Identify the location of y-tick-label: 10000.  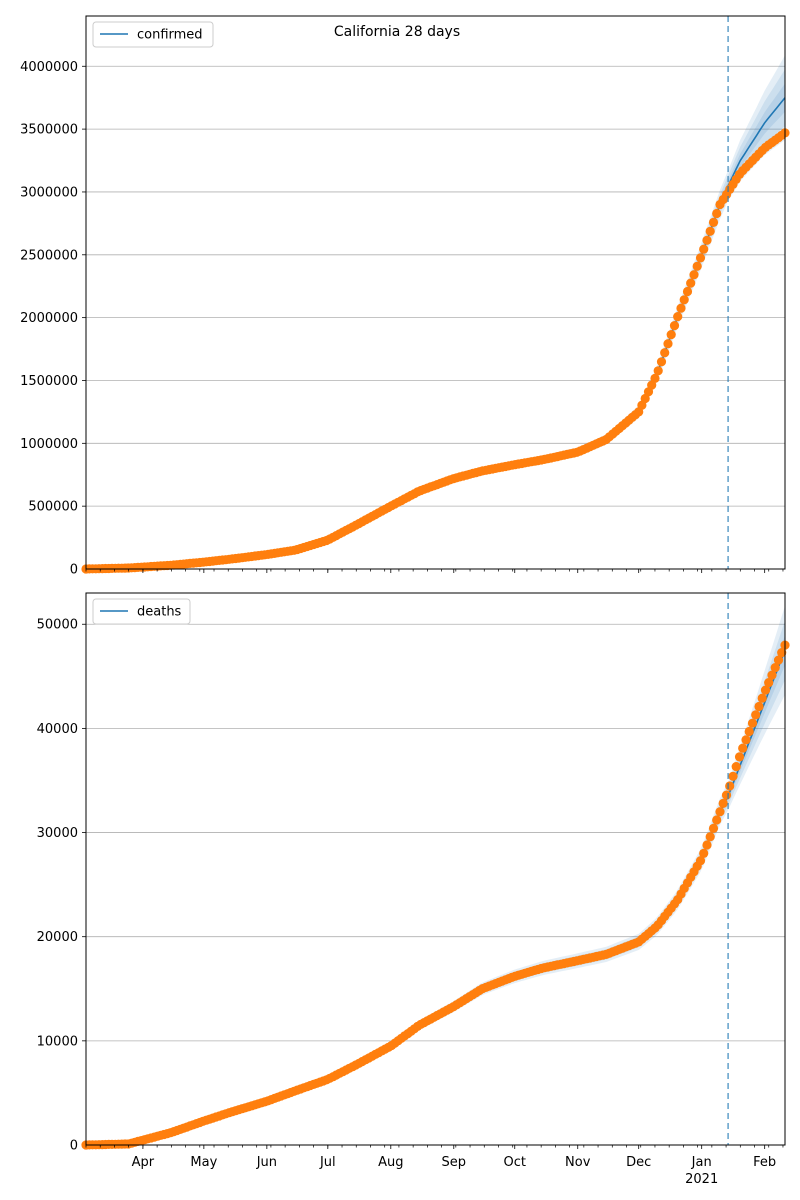
(57, 1041).